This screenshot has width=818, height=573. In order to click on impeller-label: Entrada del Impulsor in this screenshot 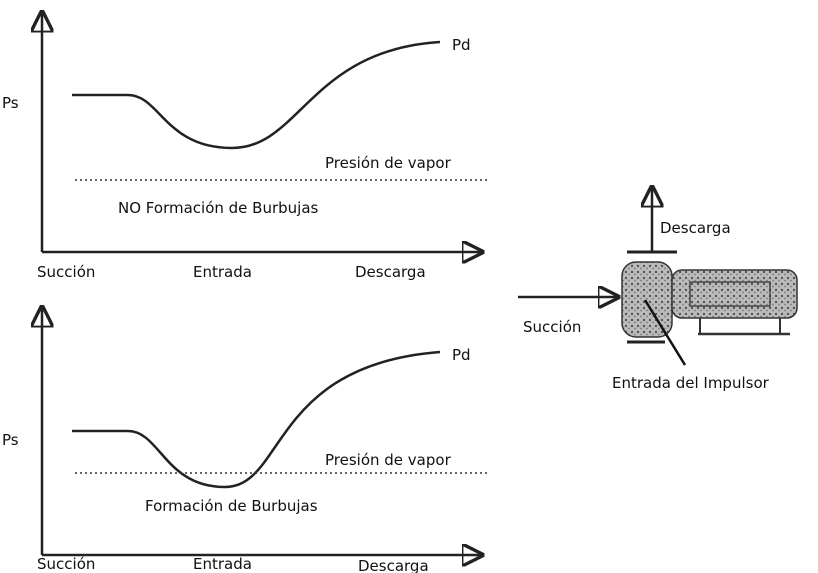, I will do `click(691, 383)`.